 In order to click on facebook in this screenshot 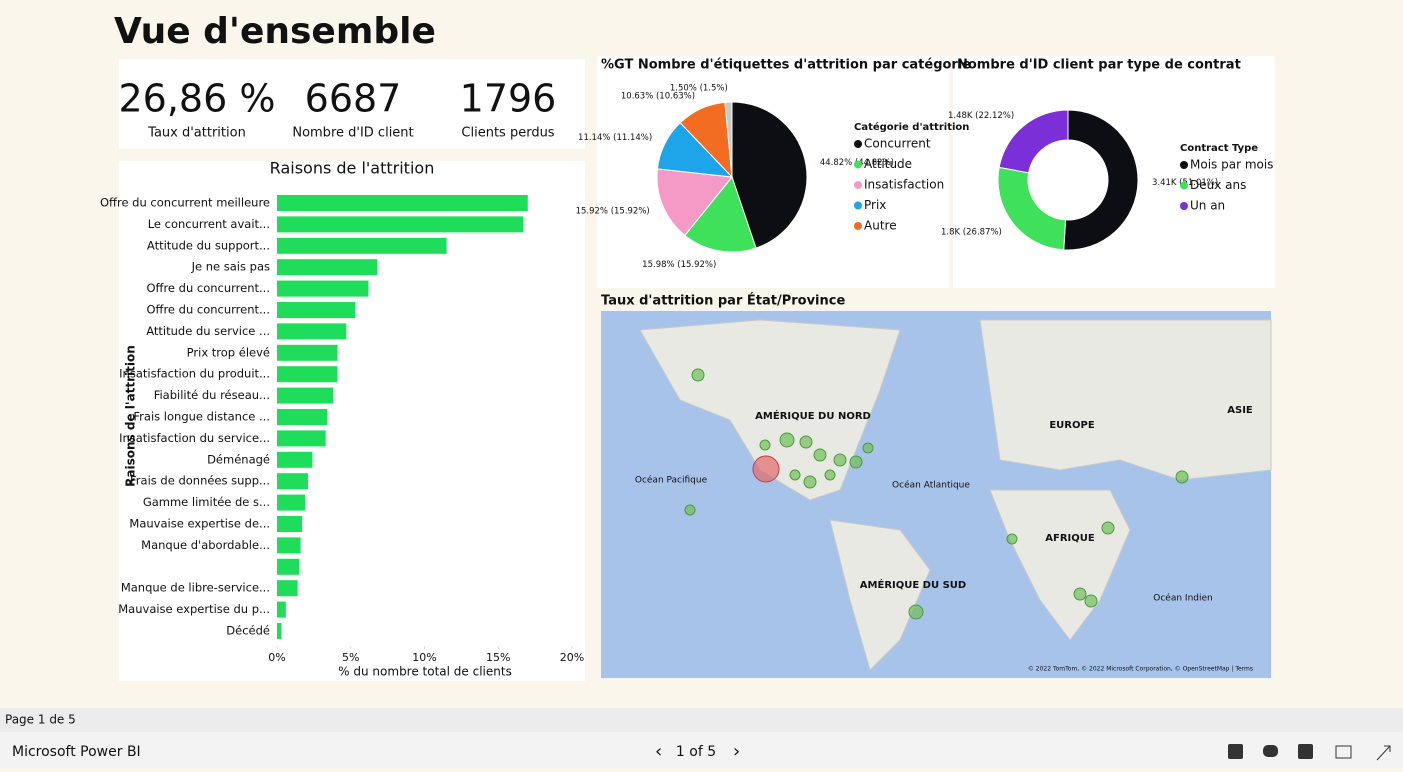, I will do `click(1235, 751)`.